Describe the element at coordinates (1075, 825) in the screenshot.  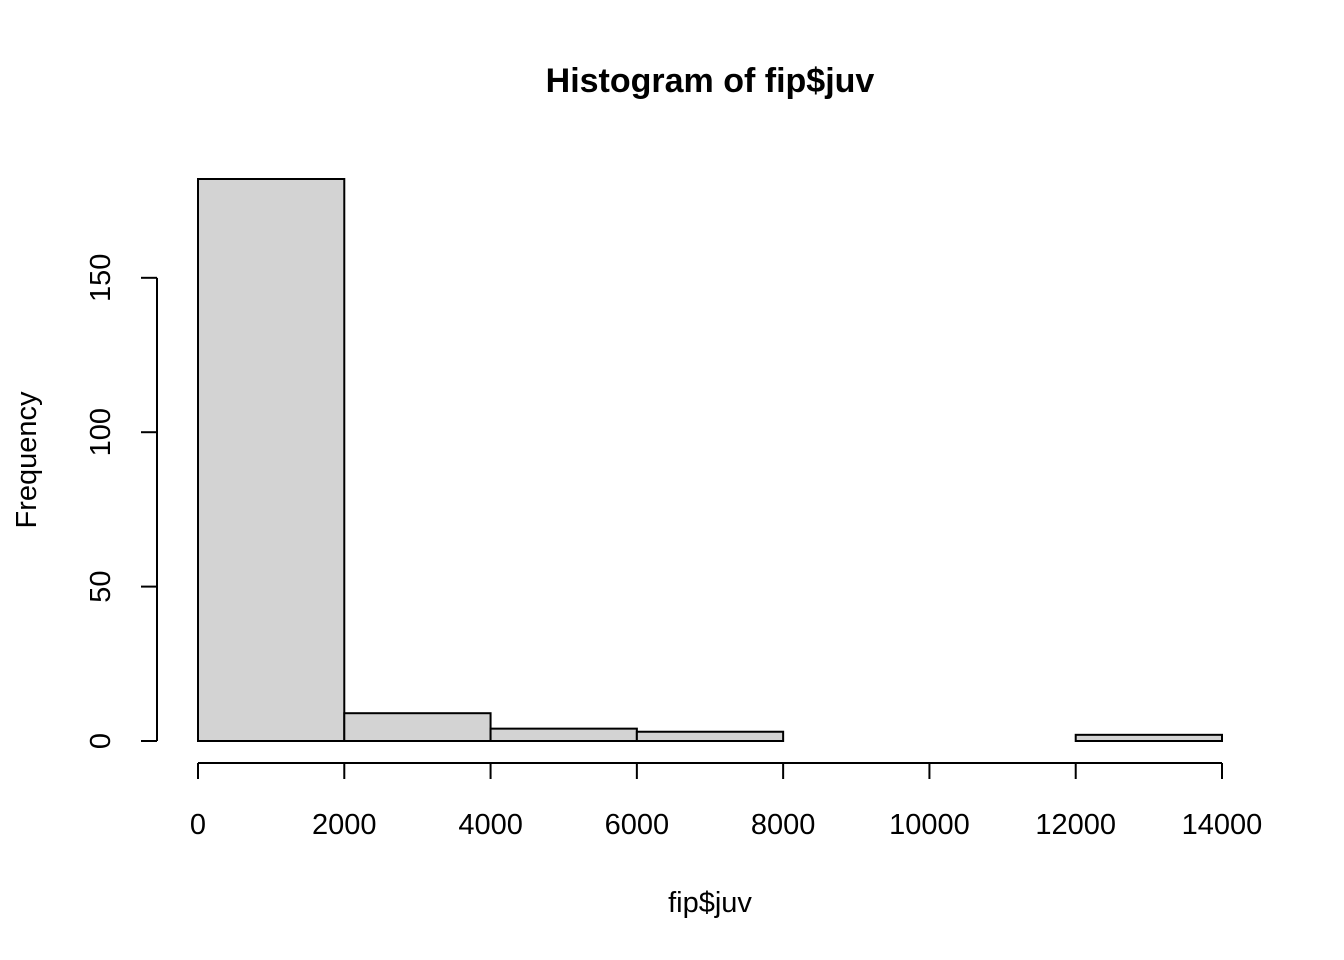
I see `x-tick-label: 12000` at that location.